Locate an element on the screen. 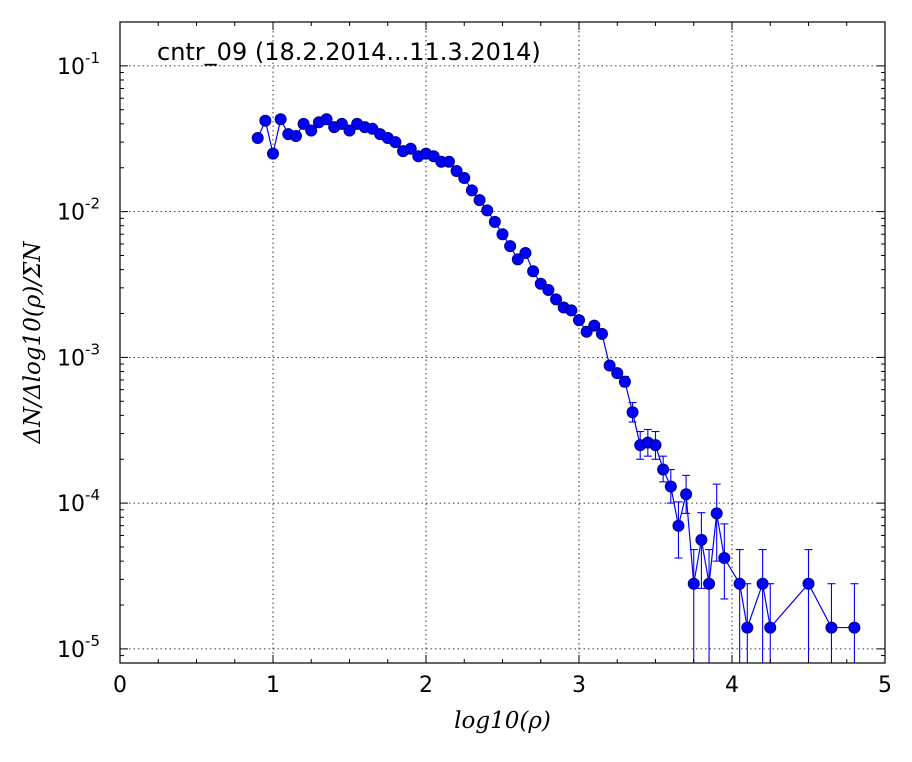 The height and width of the screenshot is (762, 912). y-tick-label: 10⁻¹ is located at coordinates (78, 64).